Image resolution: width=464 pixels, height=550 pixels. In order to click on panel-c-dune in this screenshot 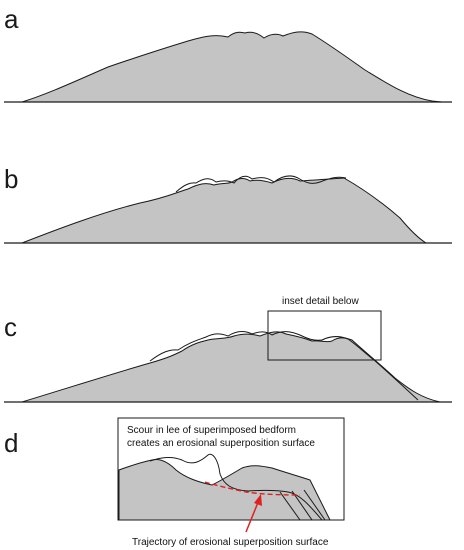, I will do `click(231, 367)`.